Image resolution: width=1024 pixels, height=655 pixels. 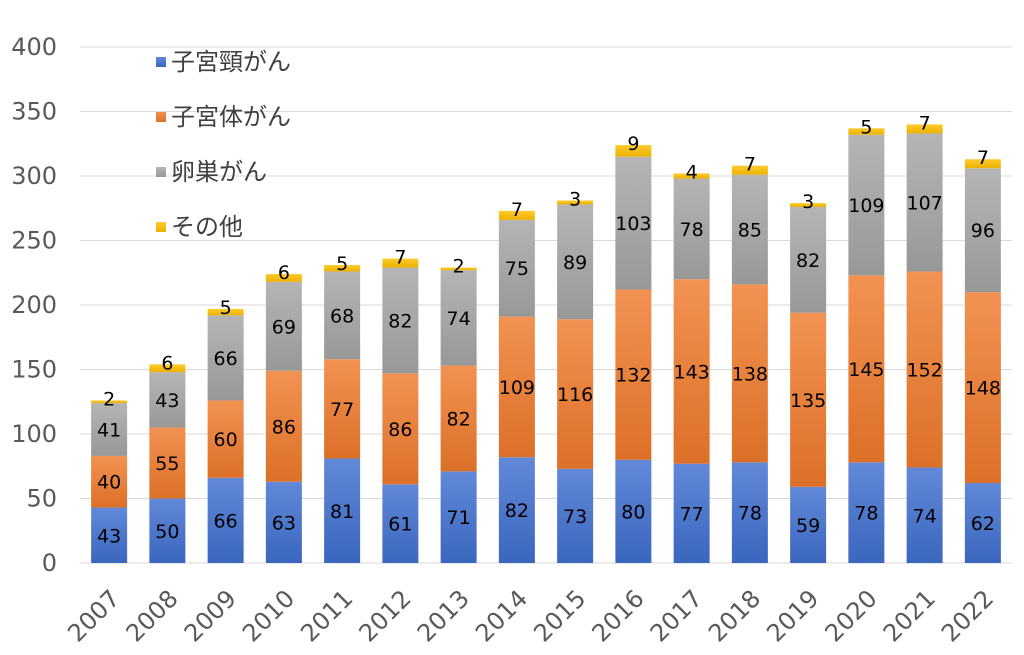 I want to click on data-label: 4, so click(x=692, y=172).